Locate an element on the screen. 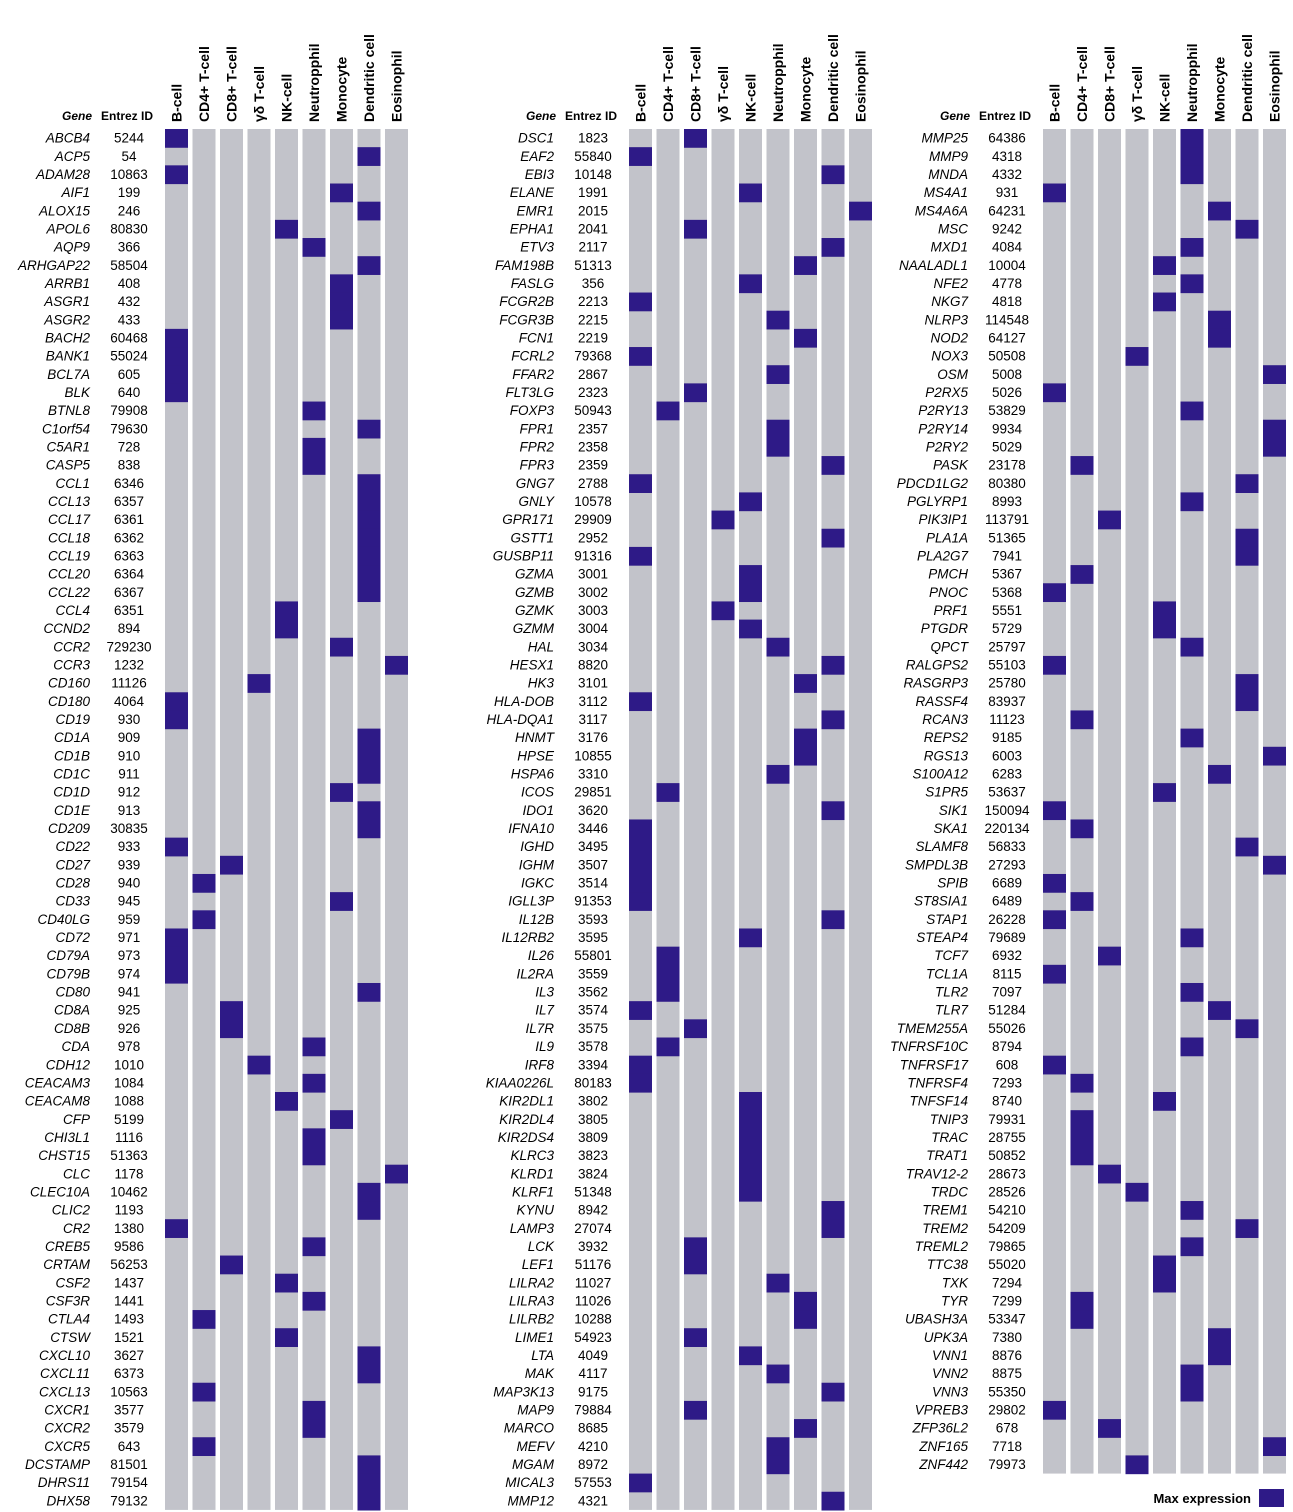 The image size is (1293, 1512). gene-label: CSF3R is located at coordinates (68, 1300).